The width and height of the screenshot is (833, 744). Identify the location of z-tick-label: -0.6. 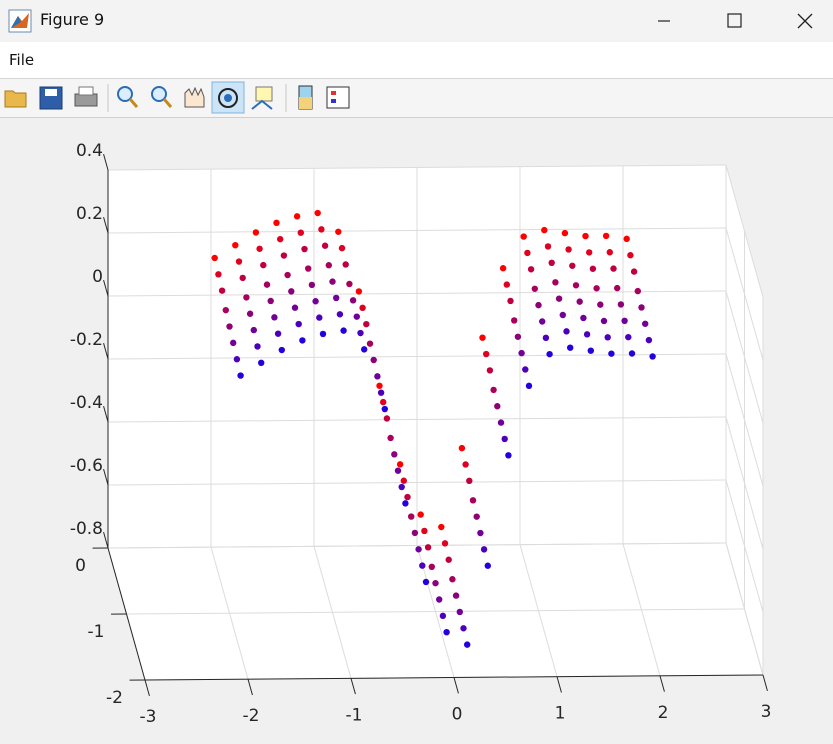
(86, 466).